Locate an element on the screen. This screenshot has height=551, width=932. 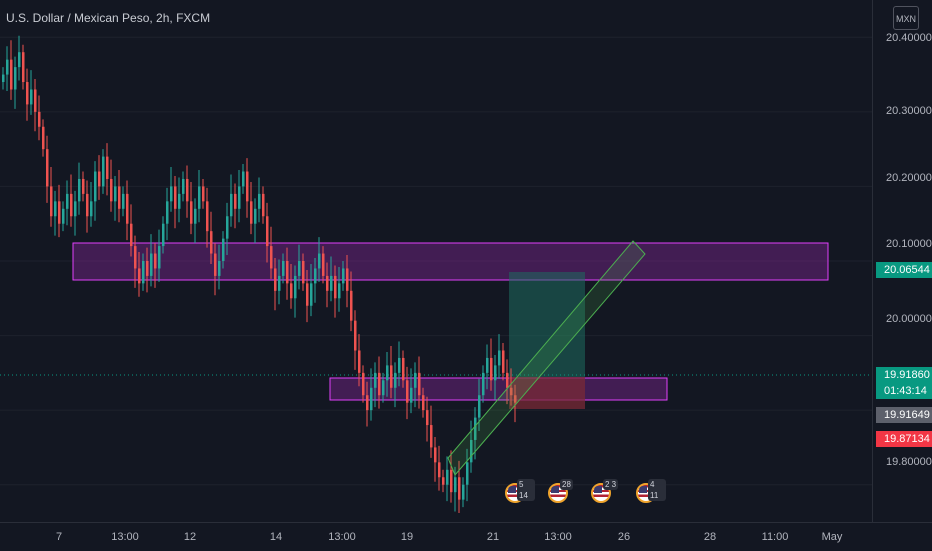
event-count: 28 is located at coordinates (566, 484).